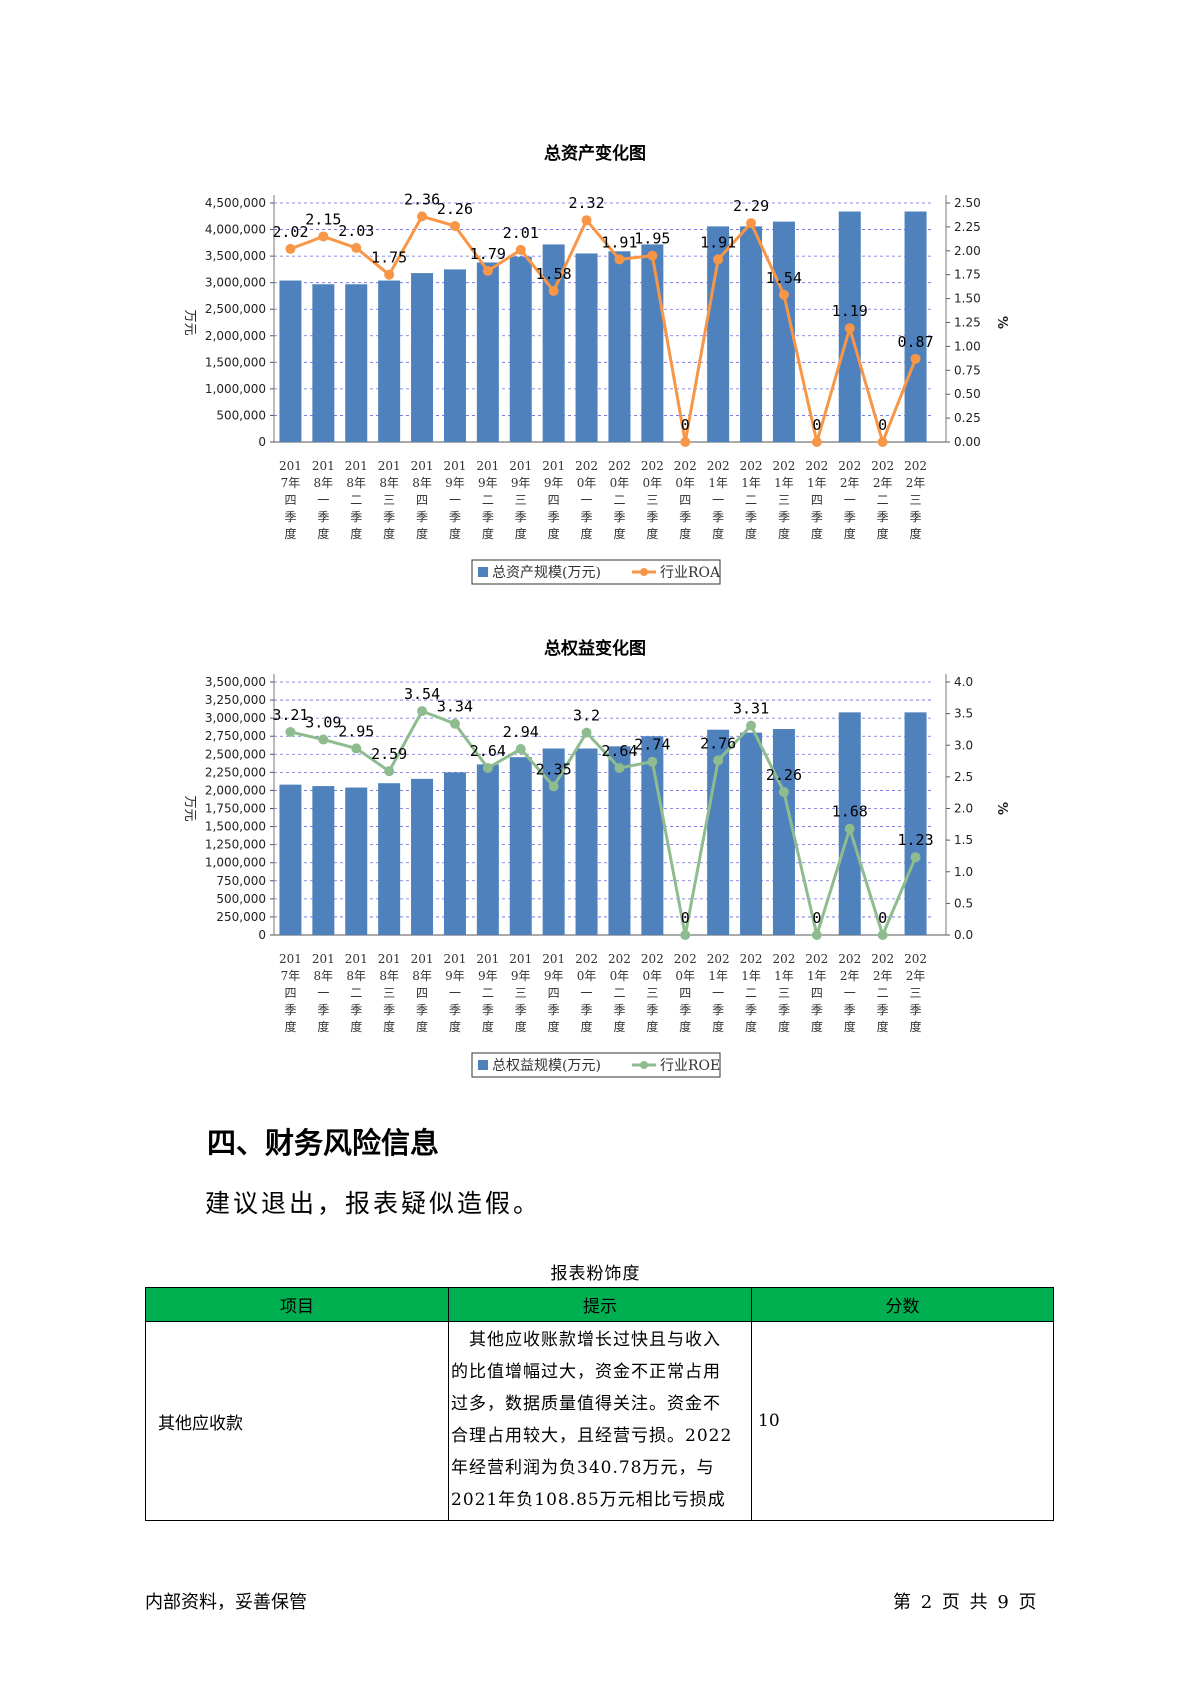 The height and width of the screenshot is (1684, 1191). What do you see at coordinates (422, 993) in the screenshot?
I see `x-tick-label: 201 8年四季度` at bounding box center [422, 993].